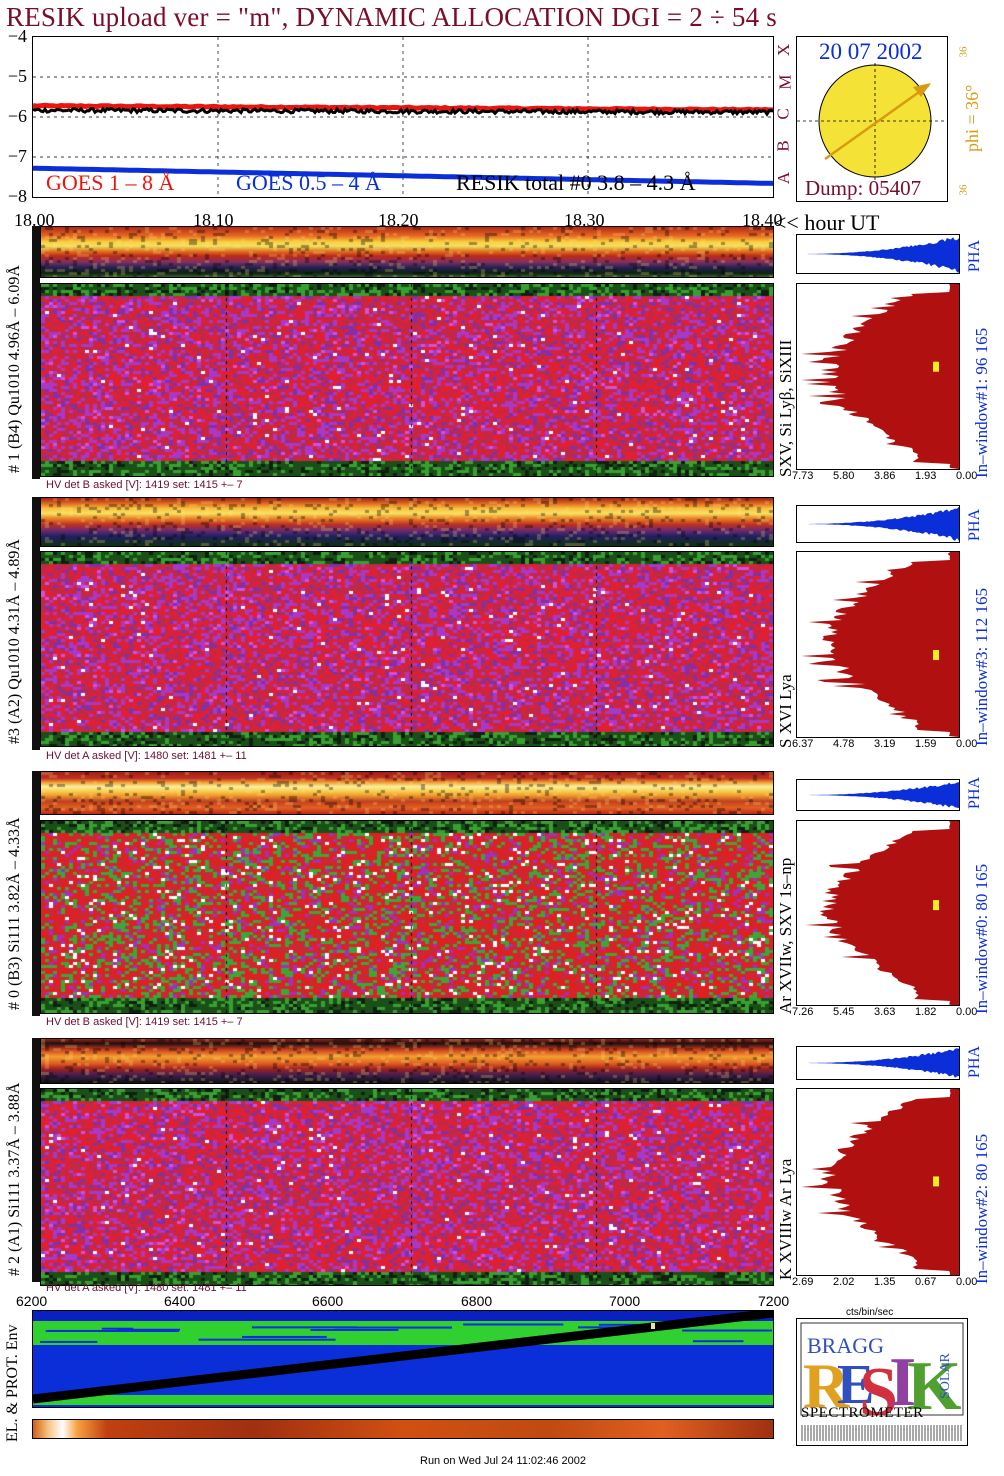 The width and height of the screenshot is (1004, 1476). I want to click on histogram-x-tick: 2.69, so click(803, 1282).